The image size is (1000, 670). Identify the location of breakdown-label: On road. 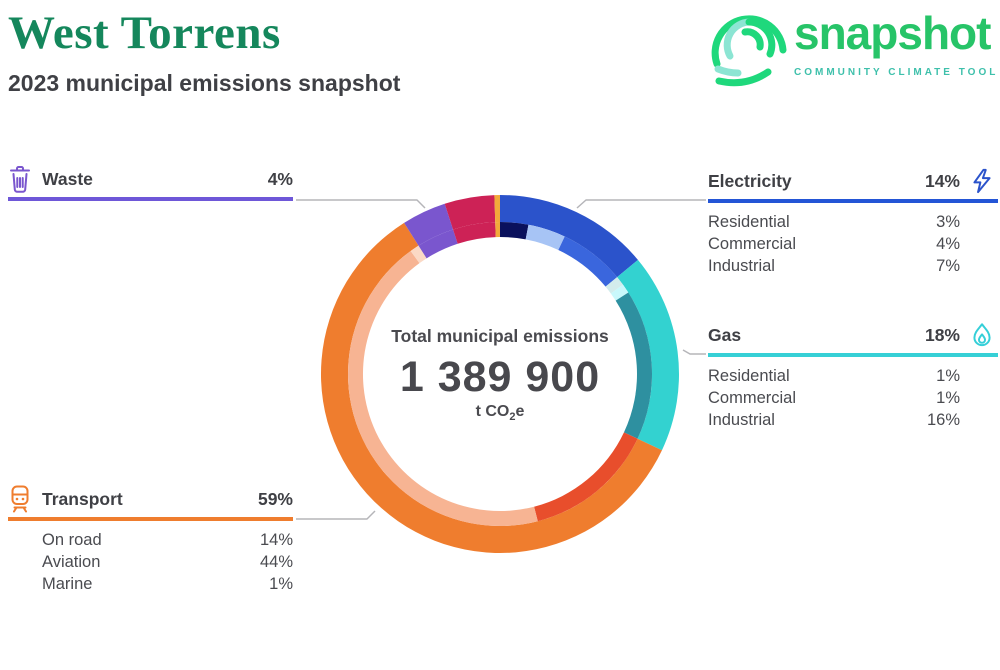
(72, 540).